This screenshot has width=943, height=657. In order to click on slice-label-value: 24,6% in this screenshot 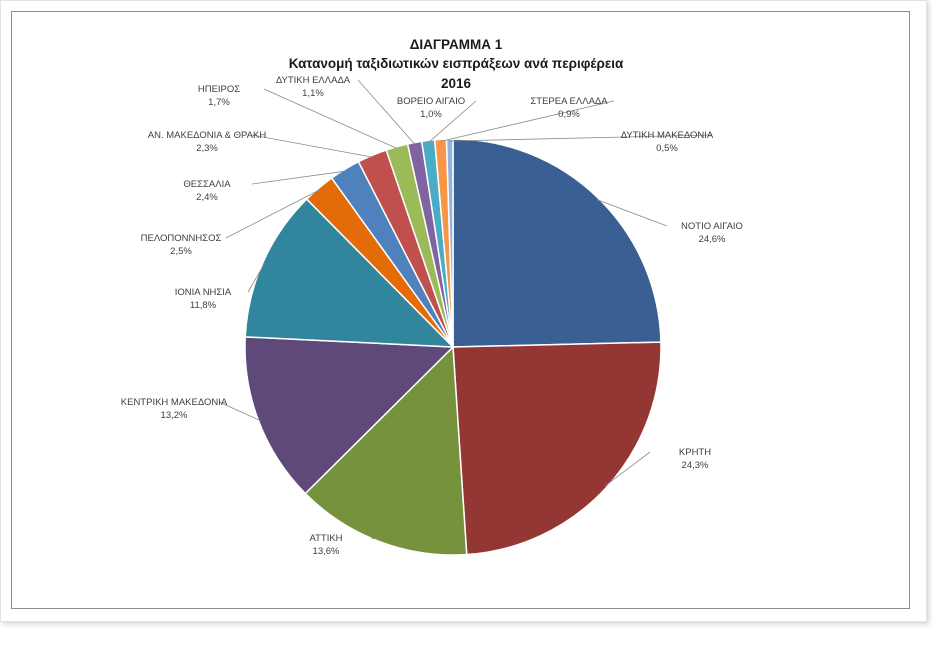, I will do `click(712, 239)`.